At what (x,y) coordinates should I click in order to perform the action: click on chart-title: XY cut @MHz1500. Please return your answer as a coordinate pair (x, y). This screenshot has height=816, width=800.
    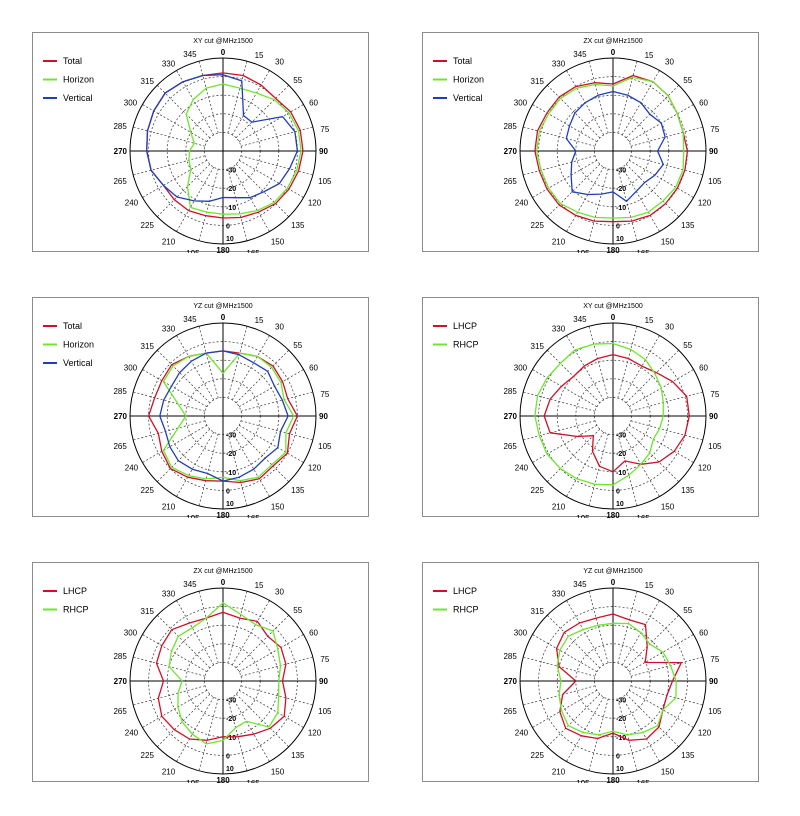
    Looking at the image, I should click on (613, 306).